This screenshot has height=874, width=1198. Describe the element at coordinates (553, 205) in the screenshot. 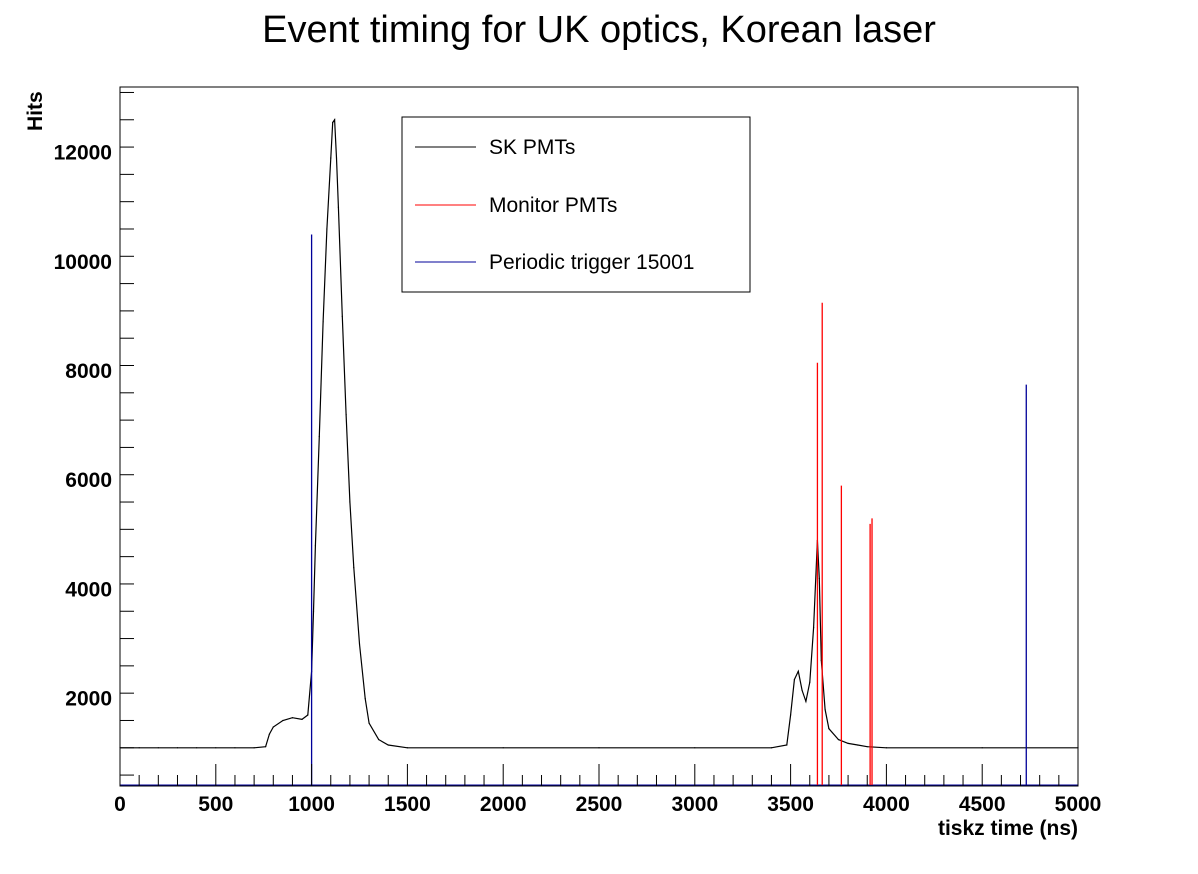

I see `legend-label-monitor-pmts: Monitor PMTs` at that location.